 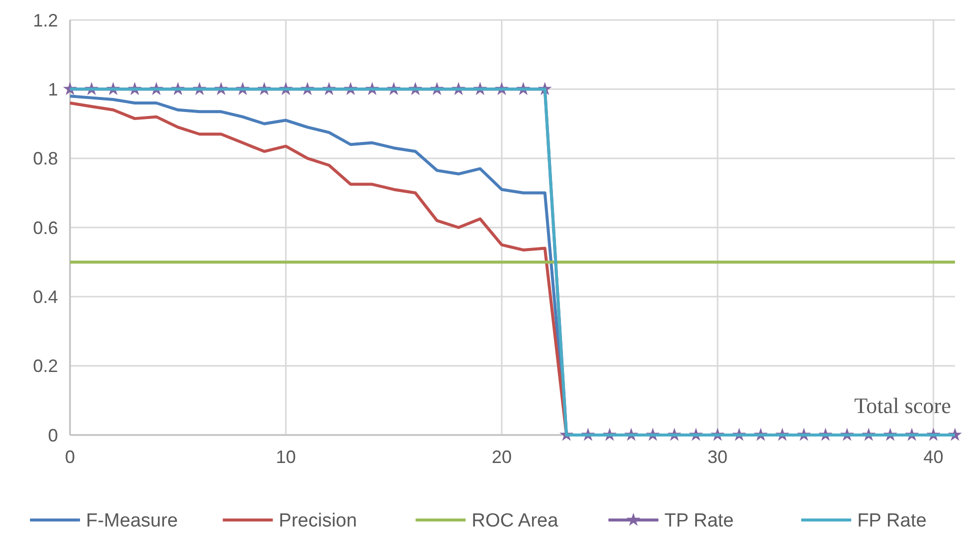 I want to click on legend-label: F-Measure, so click(x=132, y=521).